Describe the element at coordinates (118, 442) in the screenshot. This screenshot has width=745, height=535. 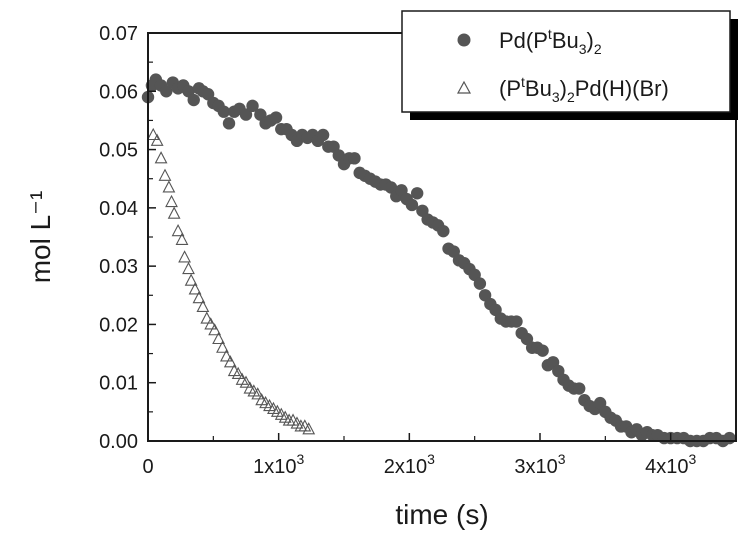
I see `y-tick-label: 0.00` at that location.